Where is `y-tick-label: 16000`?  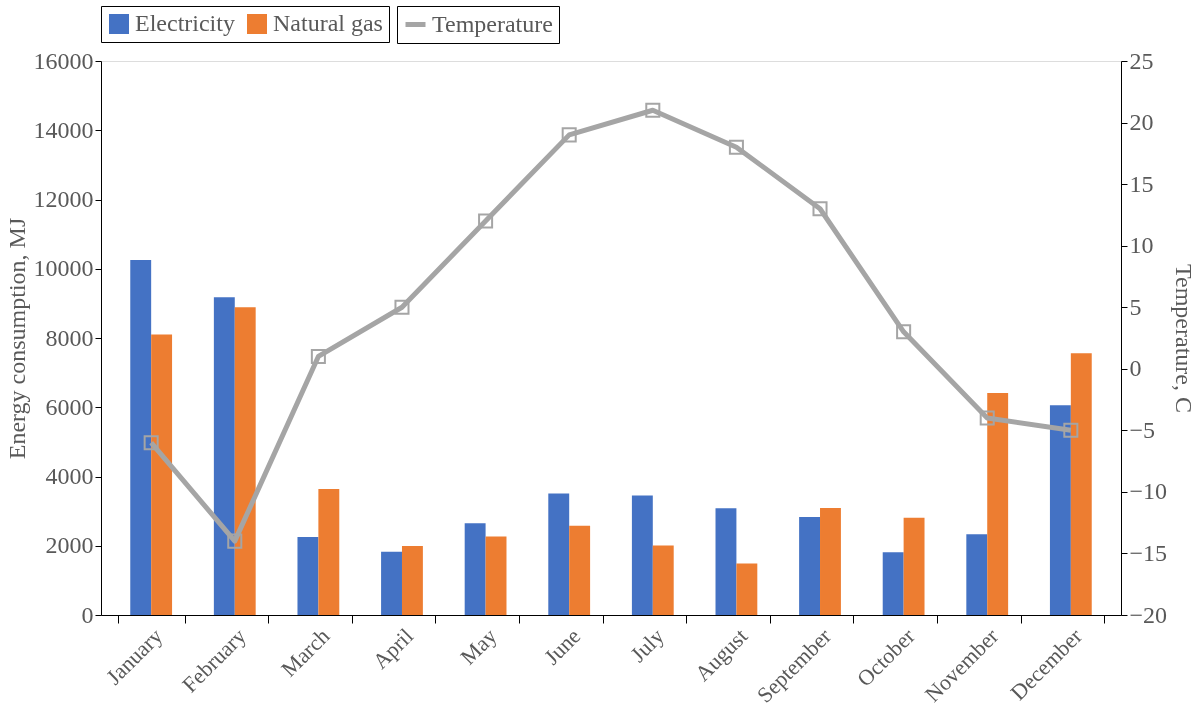
y-tick-label: 16000 is located at coordinates (63, 60).